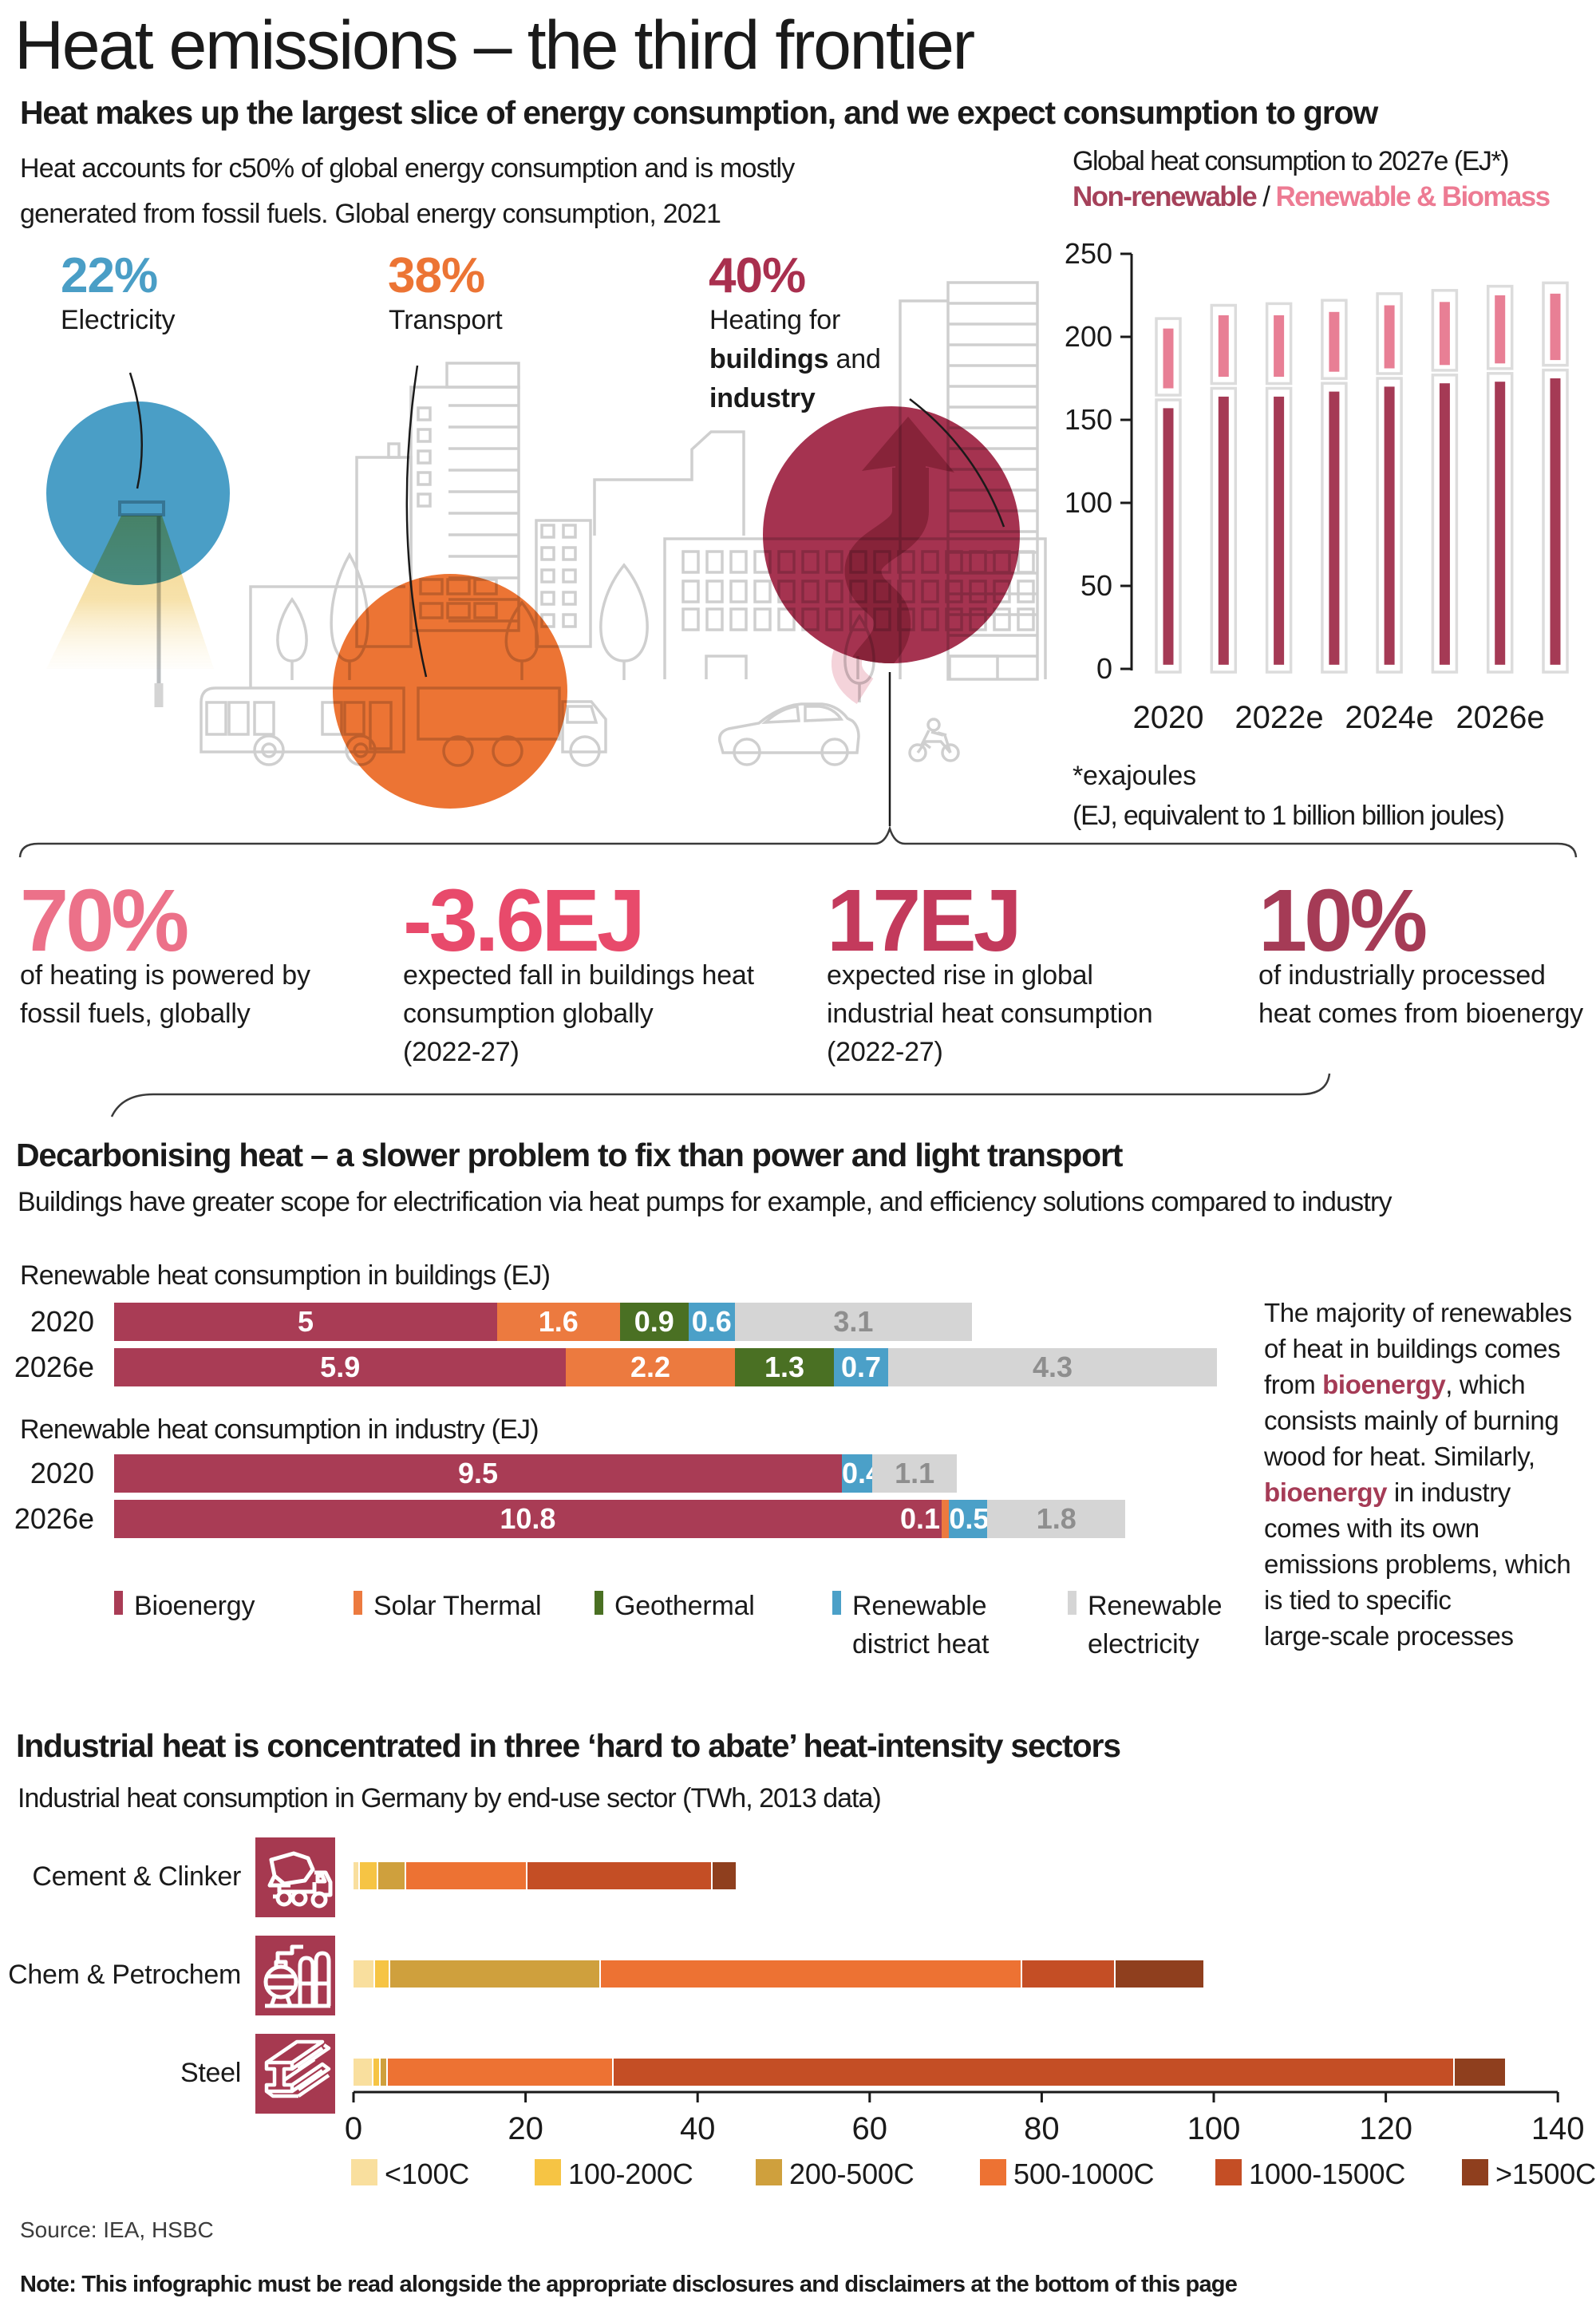 Image resolution: width=1596 pixels, height=2302 pixels. What do you see at coordinates (525, 2128) in the screenshot?
I see `svg-text: 20` at bounding box center [525, 2128].